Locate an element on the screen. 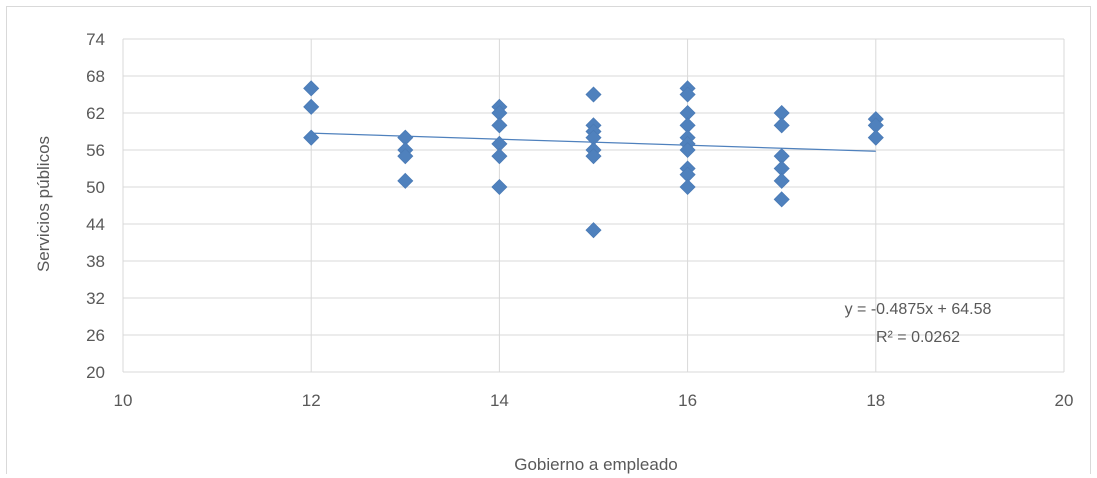  y-tick-label: 44 is located at coordinates (95, 224).